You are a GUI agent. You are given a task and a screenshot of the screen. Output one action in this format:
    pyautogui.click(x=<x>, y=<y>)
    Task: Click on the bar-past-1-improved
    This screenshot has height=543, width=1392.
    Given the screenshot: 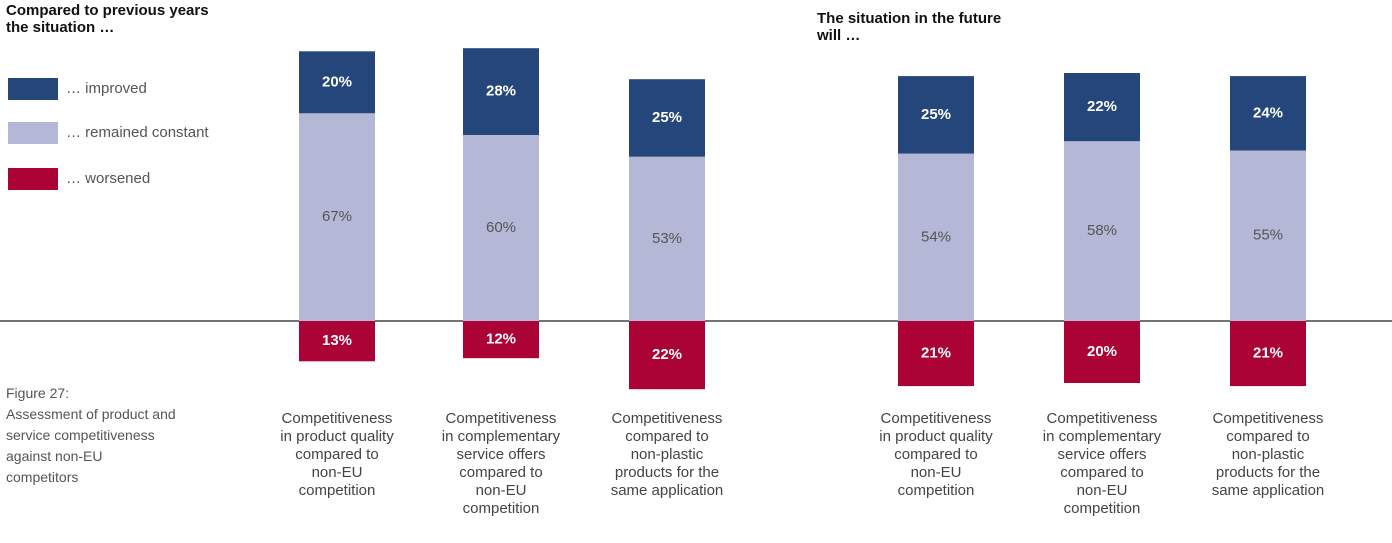 What is the action you would take?
    pyautogui.click(x=337, y=82)
    